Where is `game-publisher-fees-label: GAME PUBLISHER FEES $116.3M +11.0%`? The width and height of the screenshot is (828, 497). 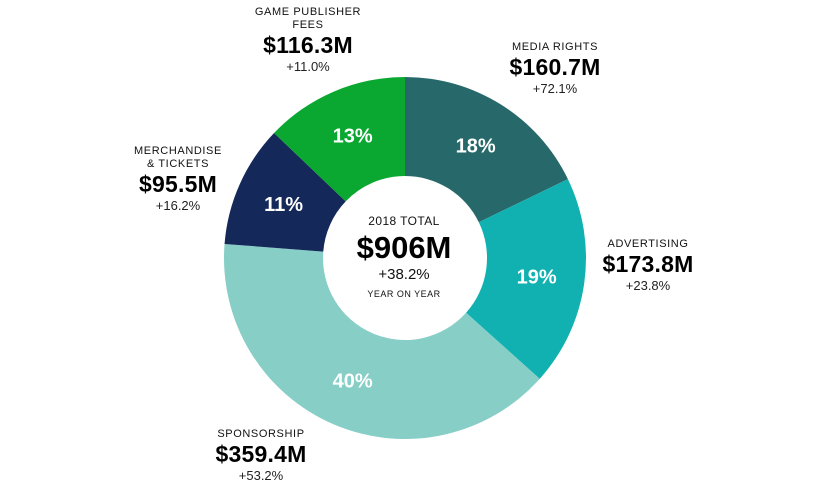
game-publisher-fees-label: GAME PUBLISHER FEES $116.3M +11.0% is located at coordinates (308, 40).